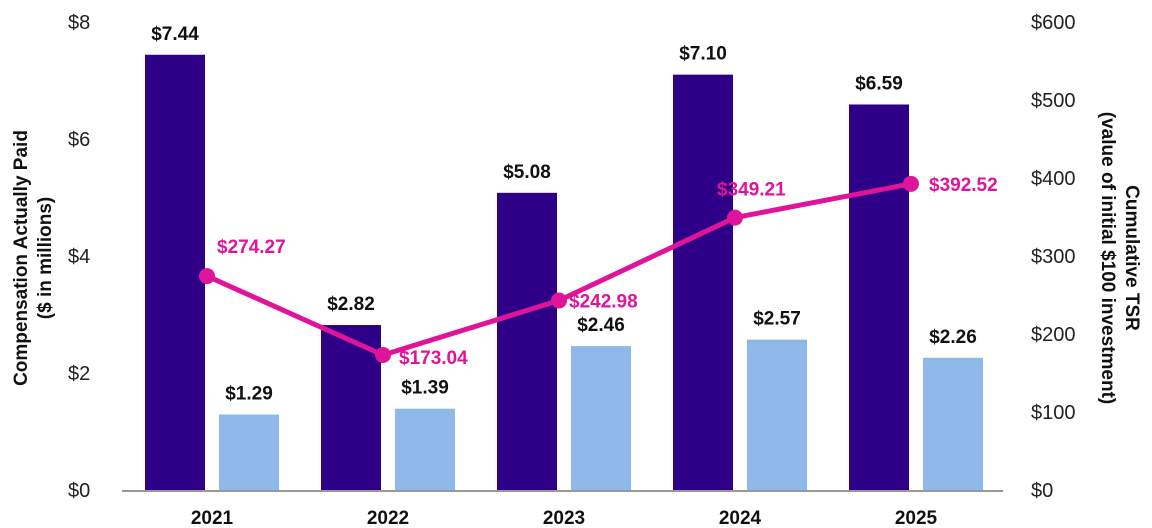  I want to click on left-tick-label: $2, so click(79, 374).